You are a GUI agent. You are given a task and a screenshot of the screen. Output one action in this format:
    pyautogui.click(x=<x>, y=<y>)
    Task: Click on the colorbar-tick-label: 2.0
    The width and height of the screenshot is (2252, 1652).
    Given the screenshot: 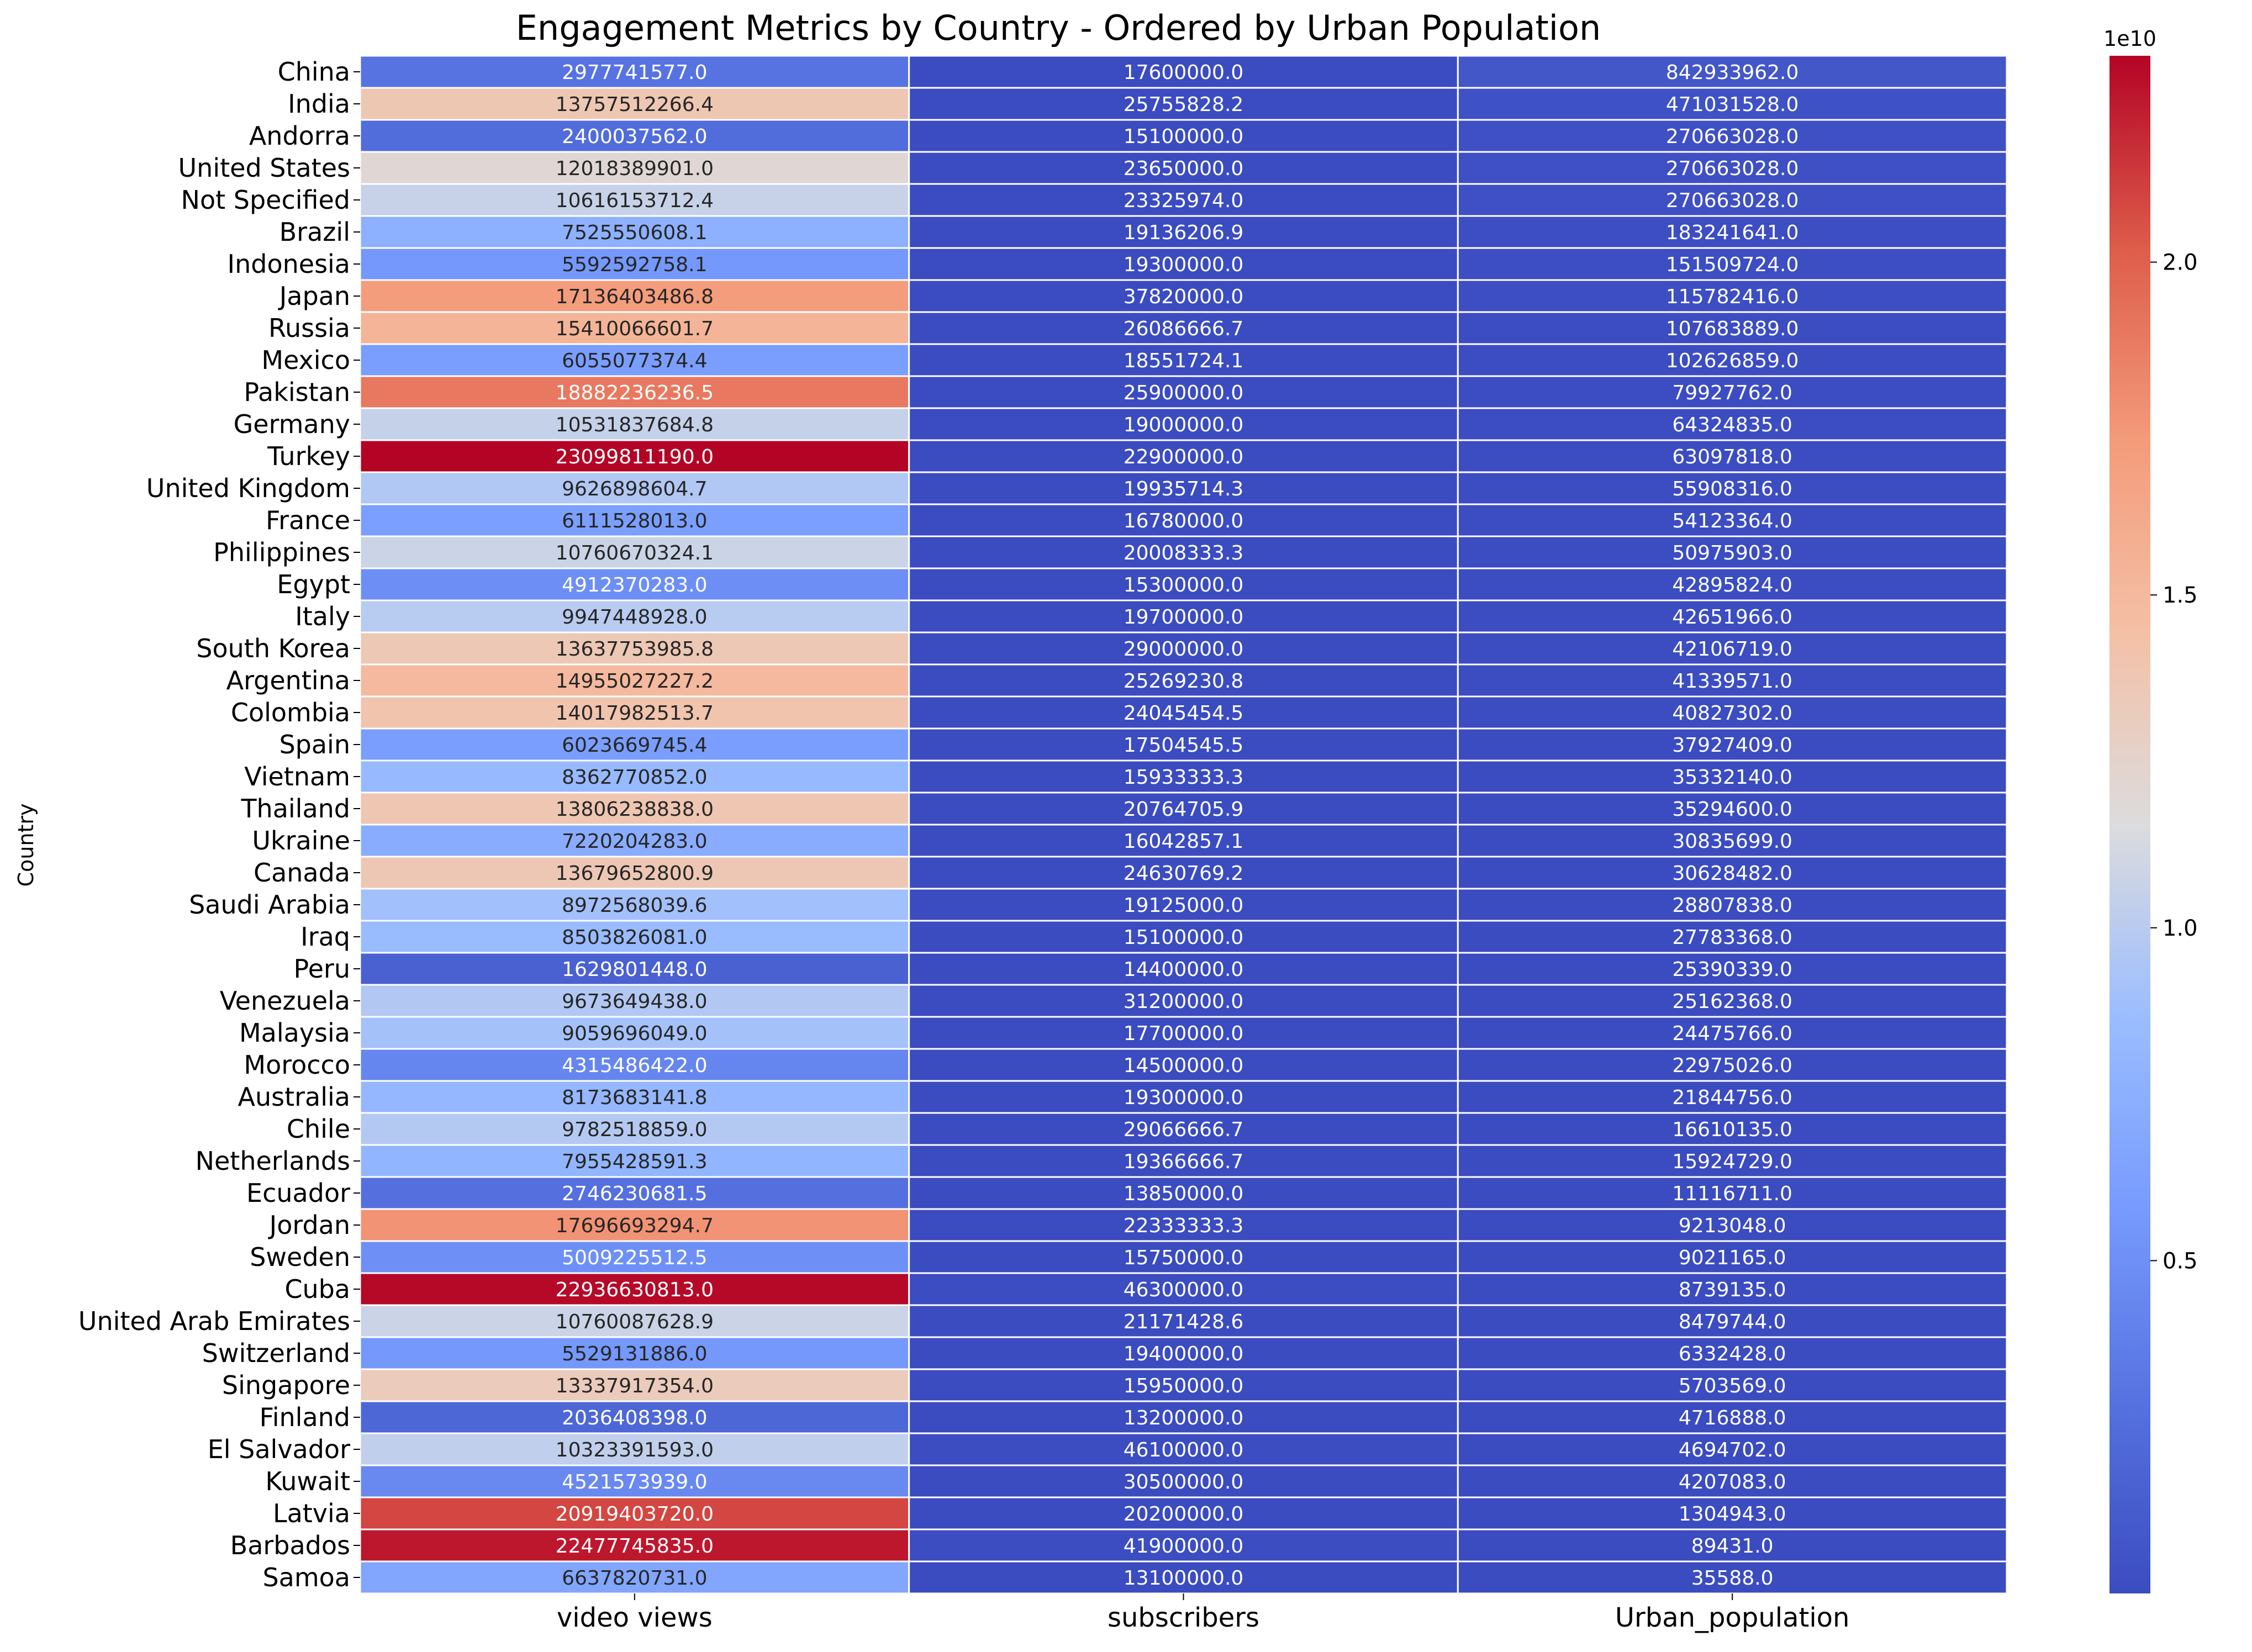 What is the action you would take?
    pyautogui.click(x=2180, y=263)
    